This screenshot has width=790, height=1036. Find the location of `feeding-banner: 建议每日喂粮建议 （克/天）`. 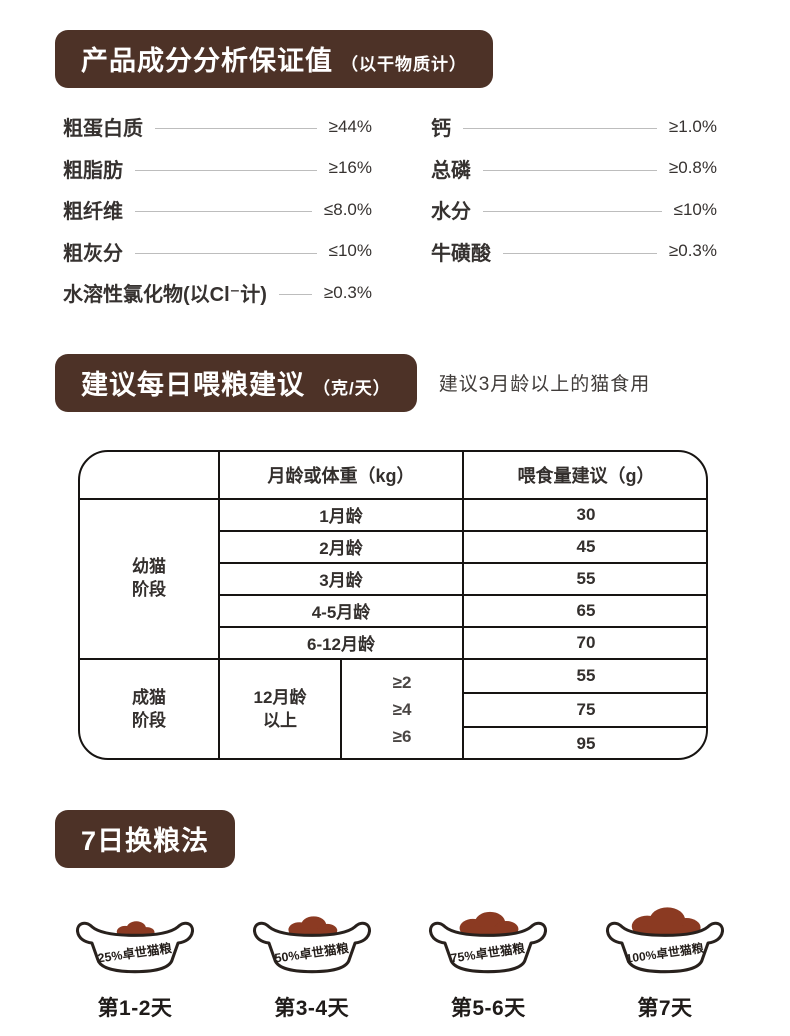

feeding-banner: 建议每日喂粮建议 （克/天） is located at coordinates (236, 382).